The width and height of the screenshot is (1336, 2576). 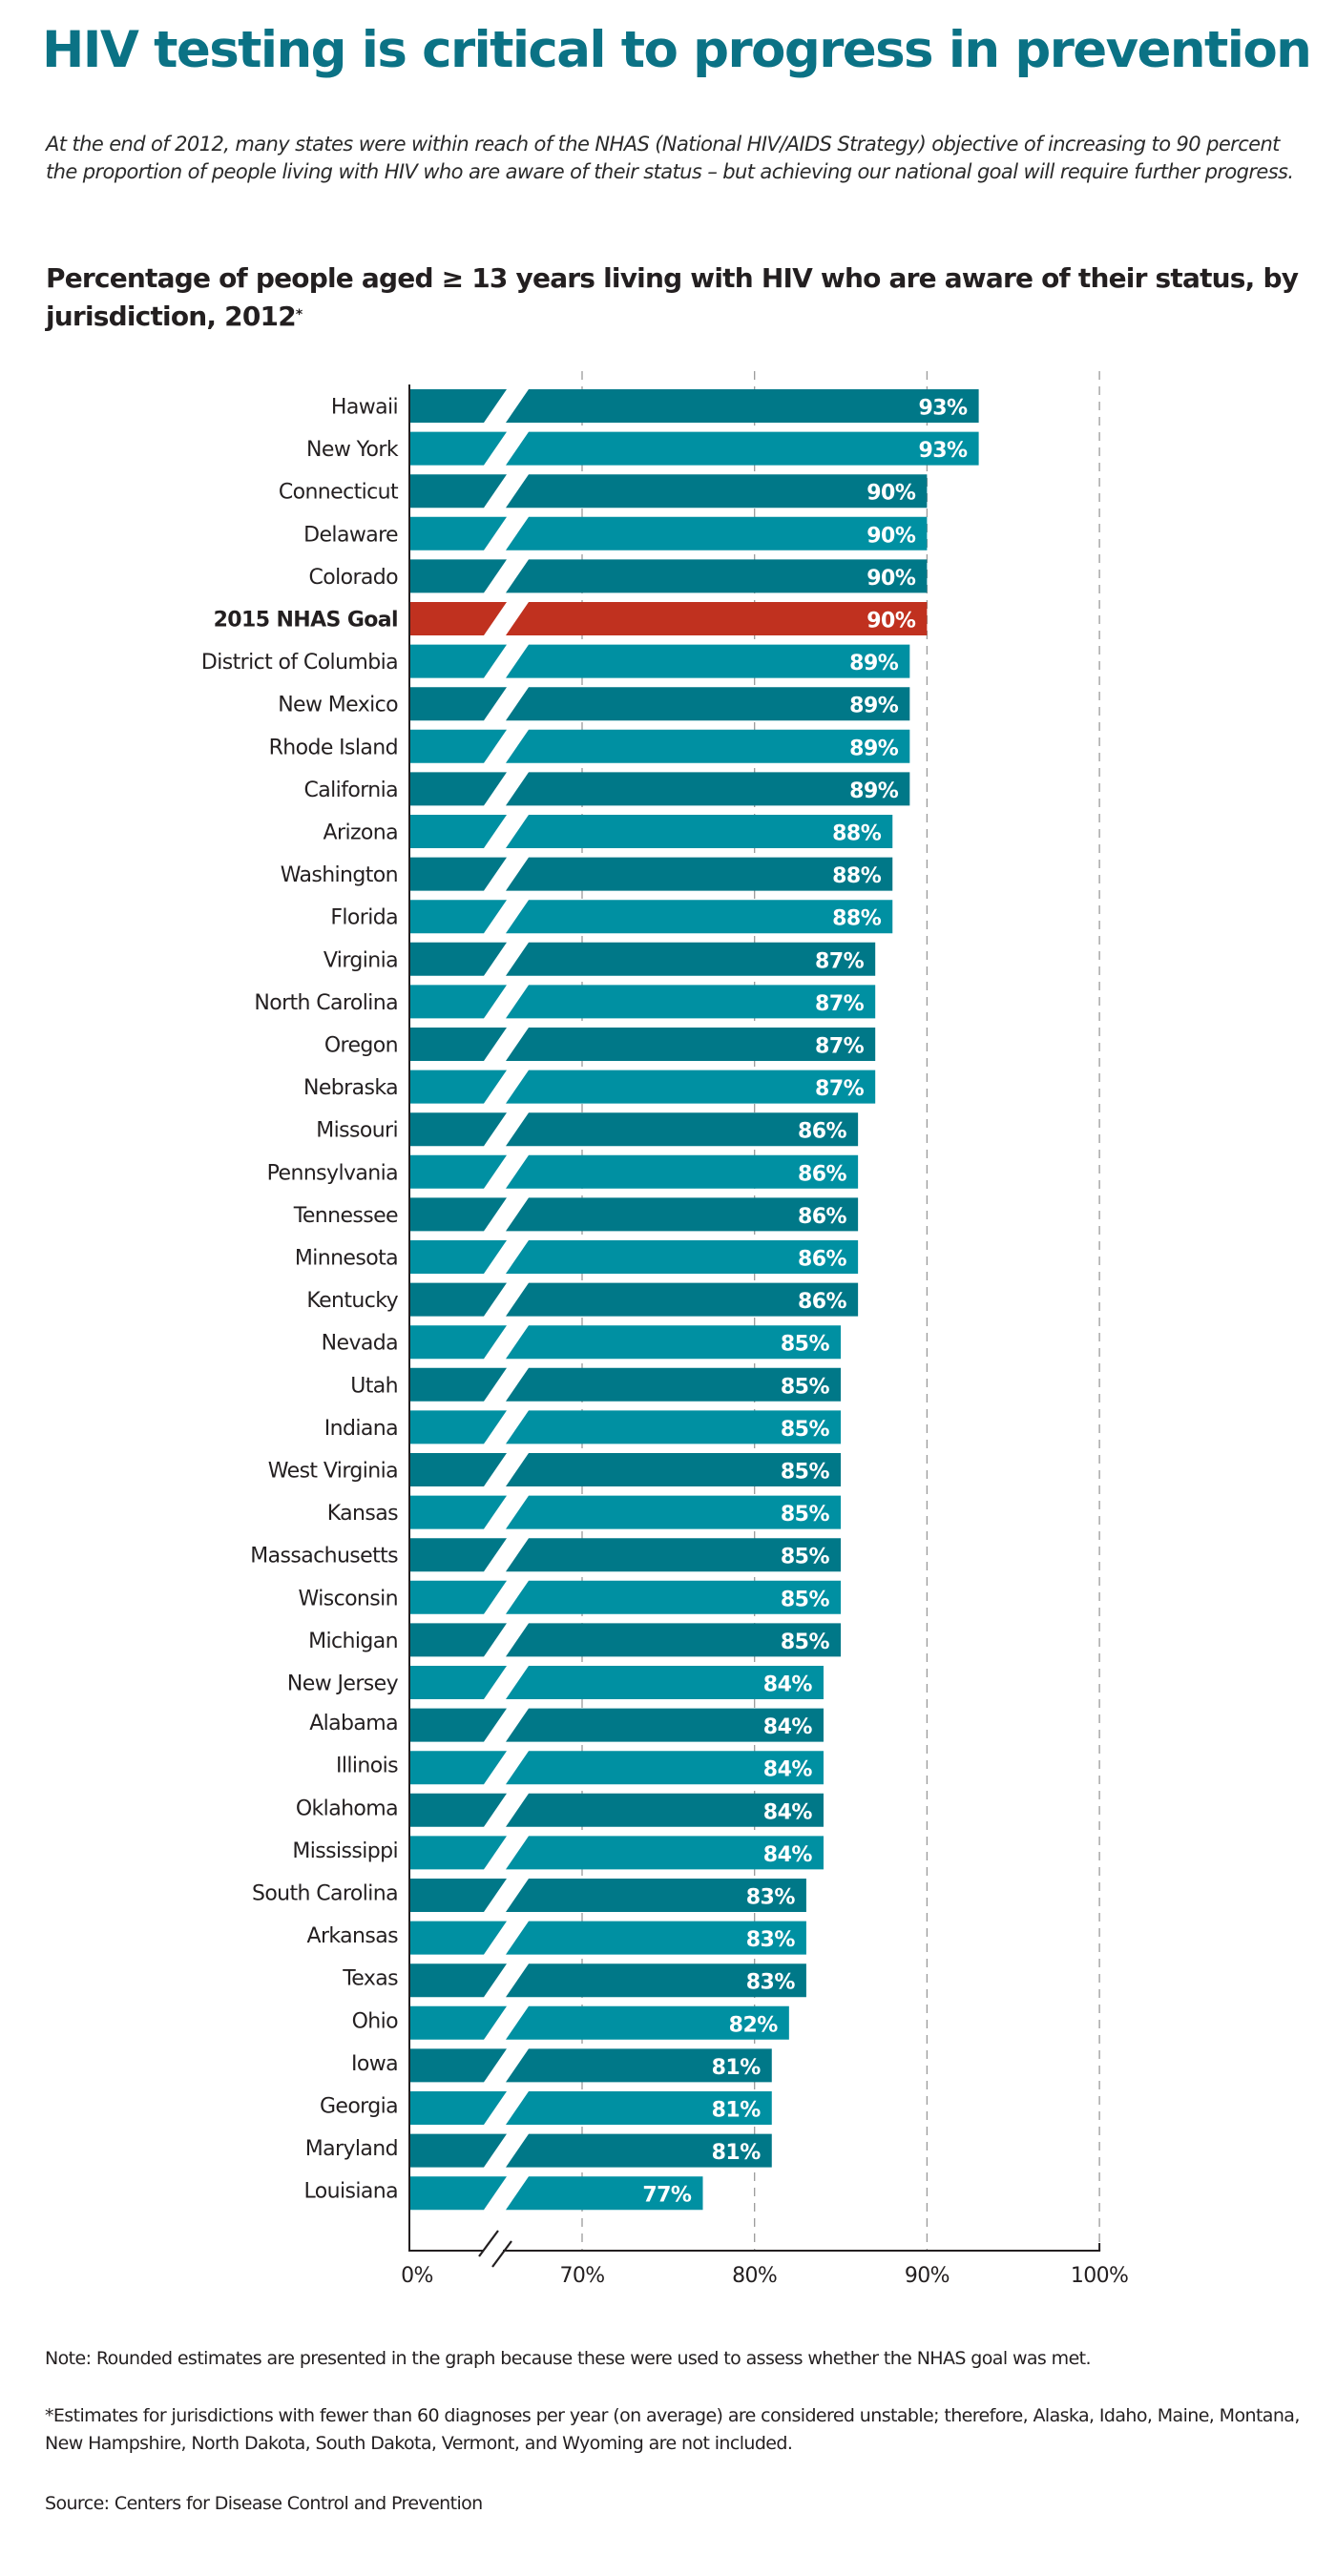 What do you see at coordinates (360, 1344) in the screenshot?
I see `category-label: Nevada` at bounding box center [360, 1344].